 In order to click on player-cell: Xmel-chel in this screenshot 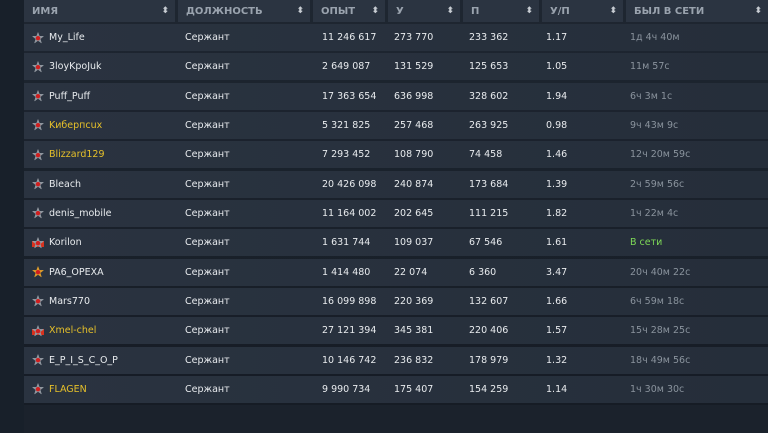, I will do `click(100, 330)`.